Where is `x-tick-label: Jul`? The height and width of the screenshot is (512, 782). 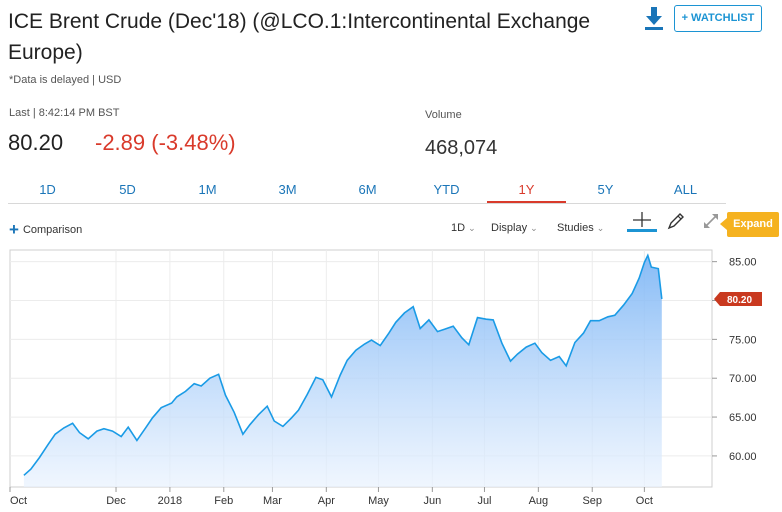
x-tick-label: Jul is located at coordinates (484, 501).